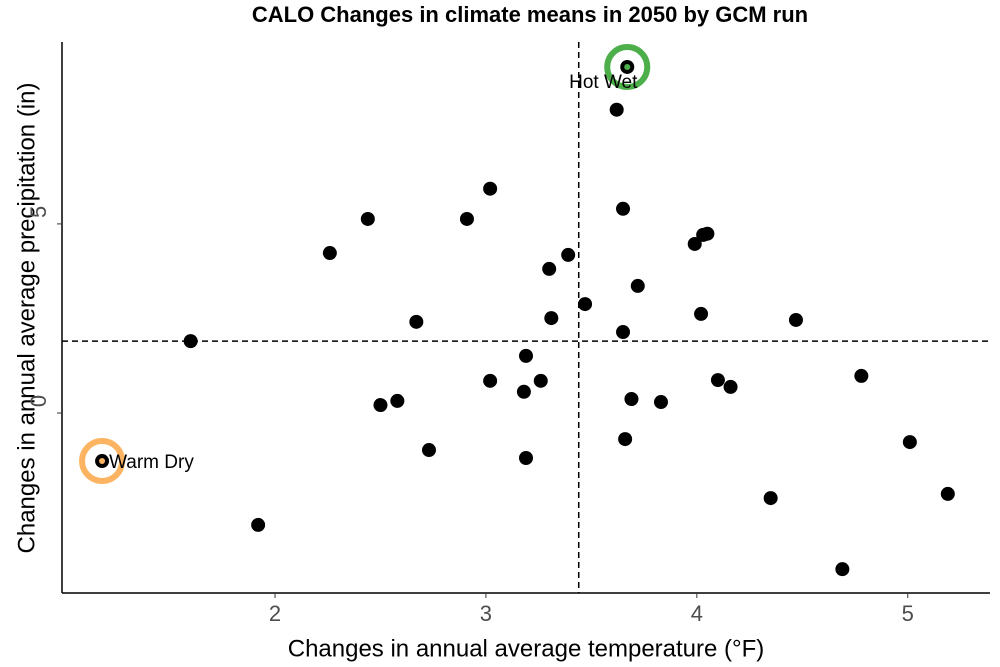  What do you see at coordinates (38, 212) in the screenshot?
I see `y-tick-label: 5` at bounding box center [38, 212].